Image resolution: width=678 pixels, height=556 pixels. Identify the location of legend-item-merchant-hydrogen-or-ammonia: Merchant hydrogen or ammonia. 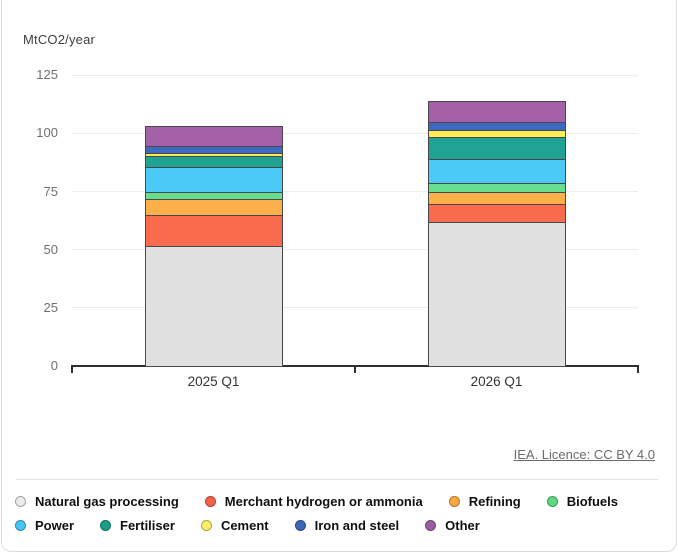
(313, 501).